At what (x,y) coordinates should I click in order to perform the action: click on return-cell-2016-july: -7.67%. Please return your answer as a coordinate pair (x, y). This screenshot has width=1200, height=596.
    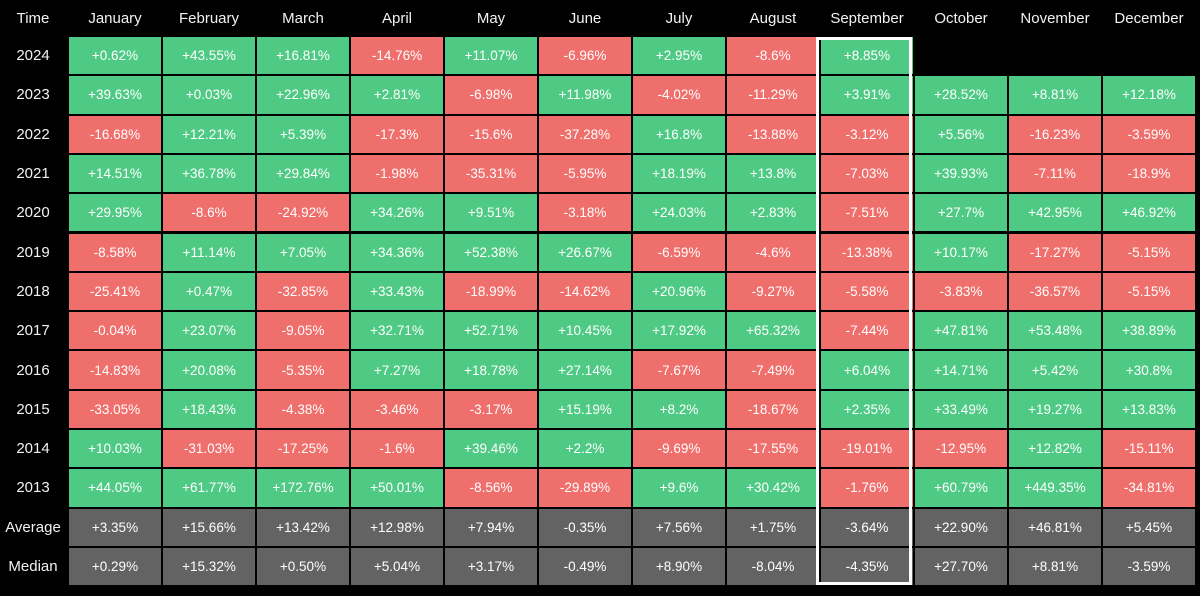
    Looking at the image, I should click on (679, 370).